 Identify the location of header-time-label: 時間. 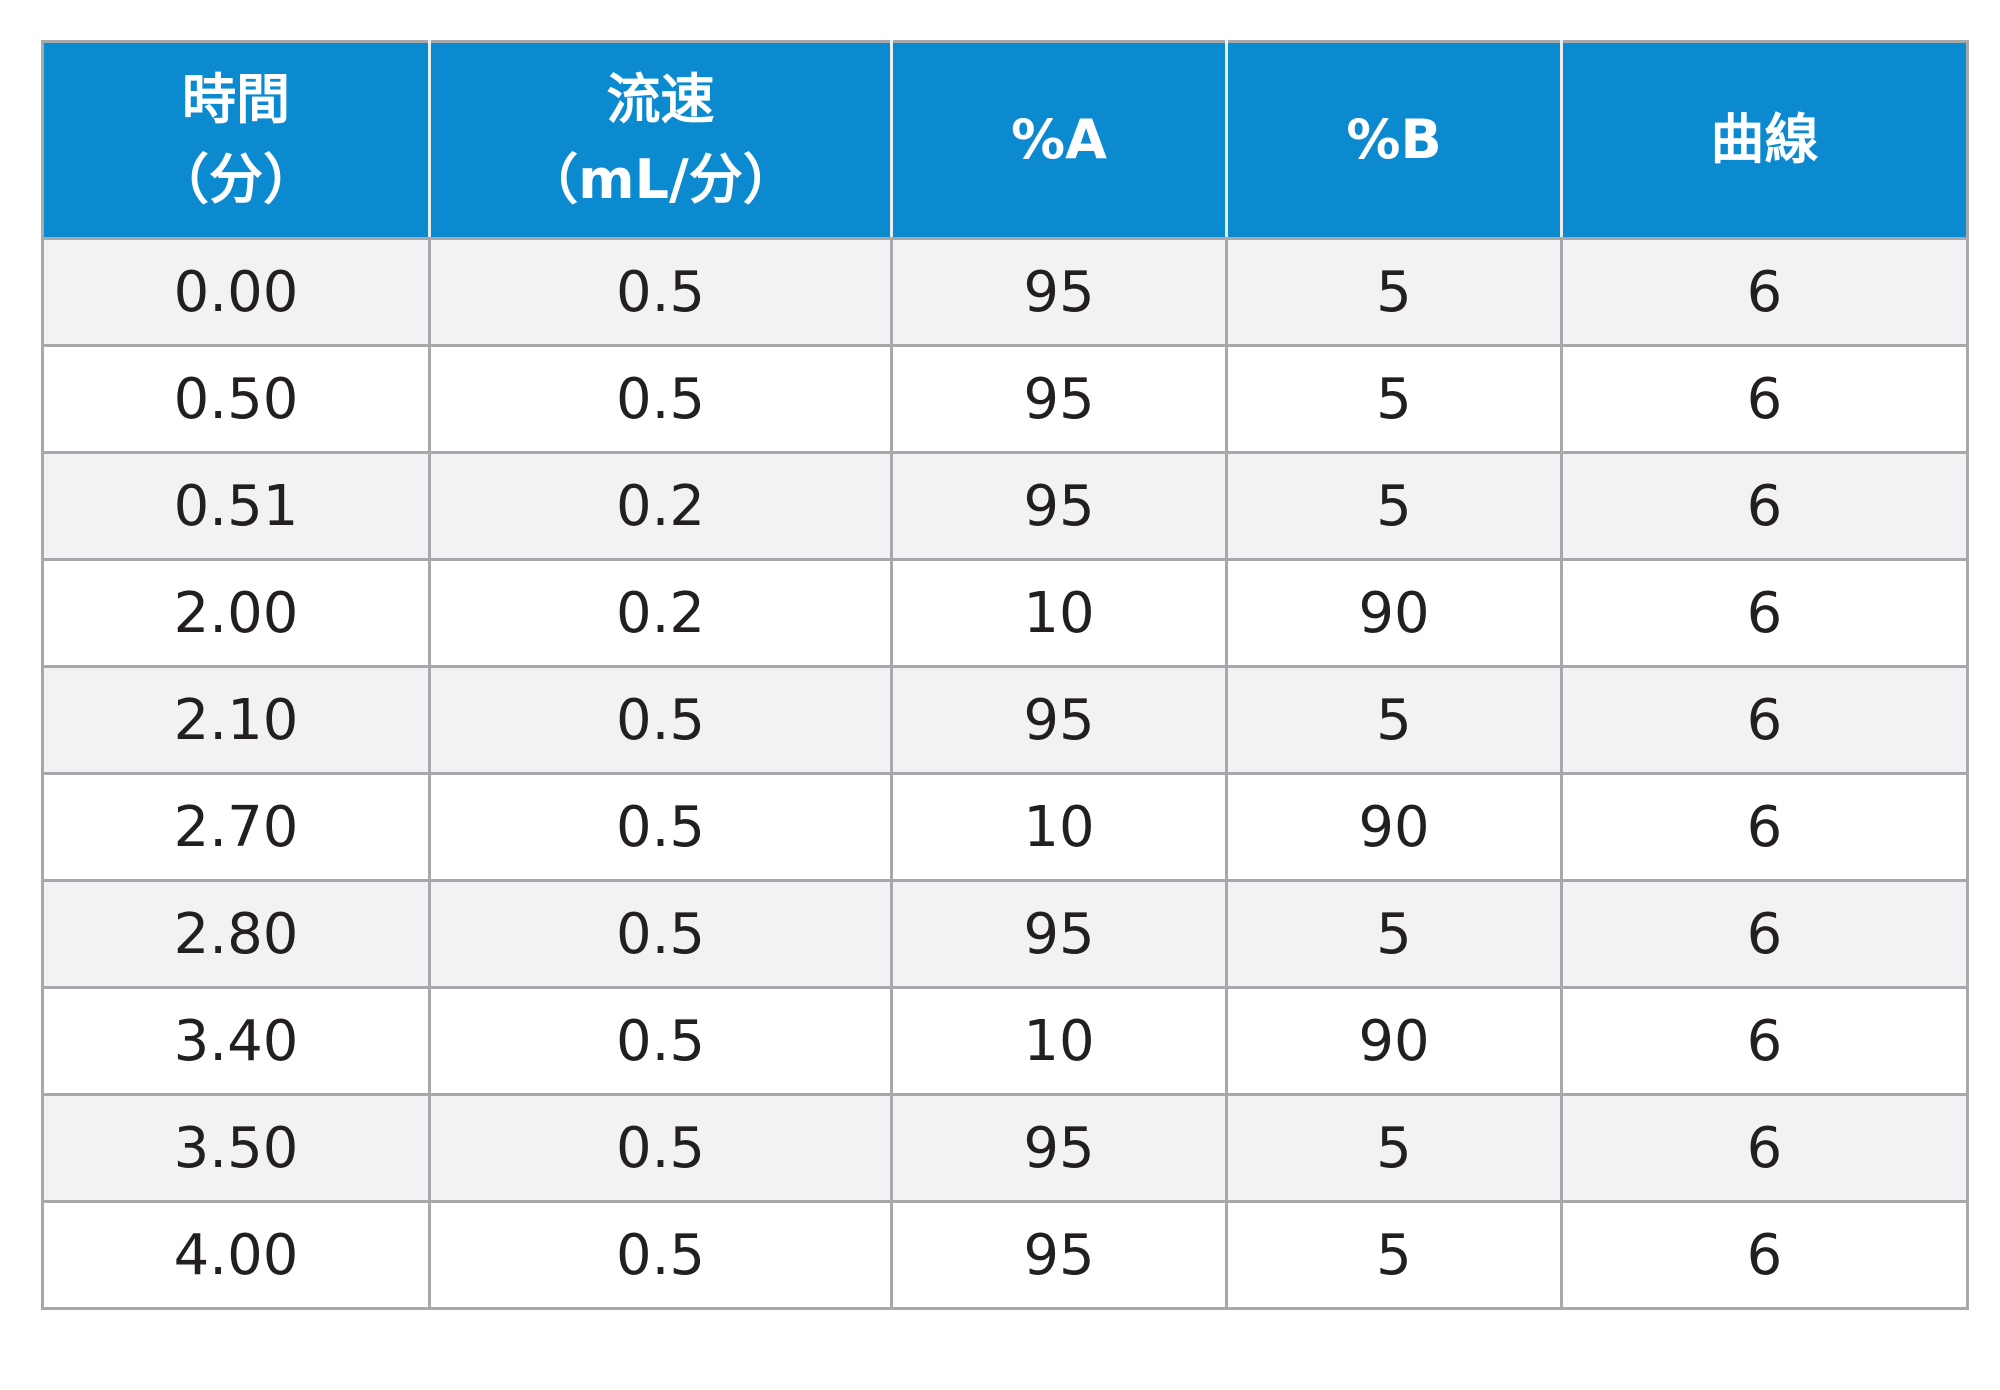
(236, 99).